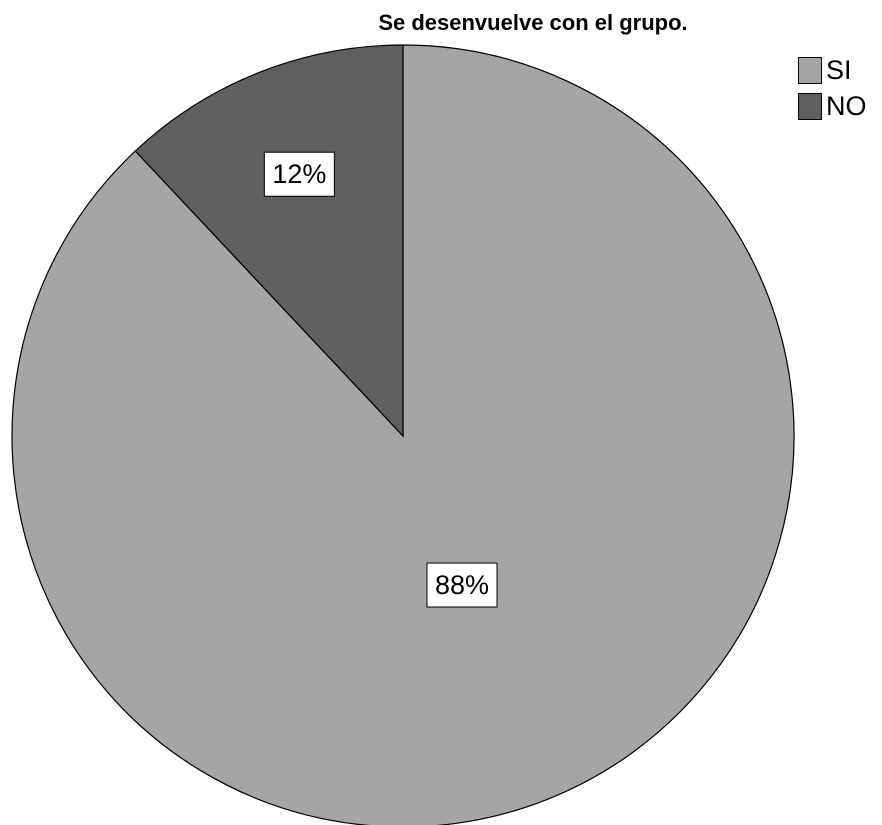  What do you see at coordinates (269, 241) in the screenshot?
I see `pie-slice-no` at bounding box center [269, 241].